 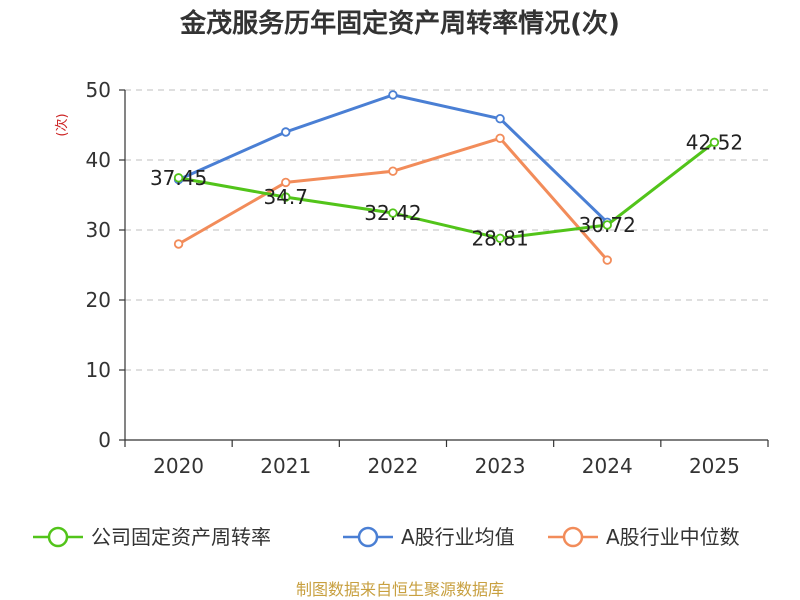 I want to click on y-tick-label-30: 30, so click(x=98, y=230).